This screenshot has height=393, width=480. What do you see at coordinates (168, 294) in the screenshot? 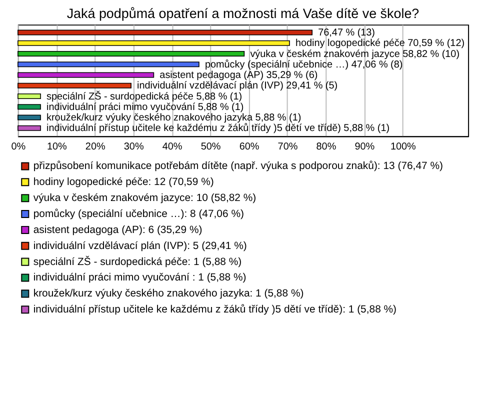
I see `legend-label: kroužek/kurz výuky českého znakového jazyka: 1 (5,88 %)` at bounding box center [168, 294].